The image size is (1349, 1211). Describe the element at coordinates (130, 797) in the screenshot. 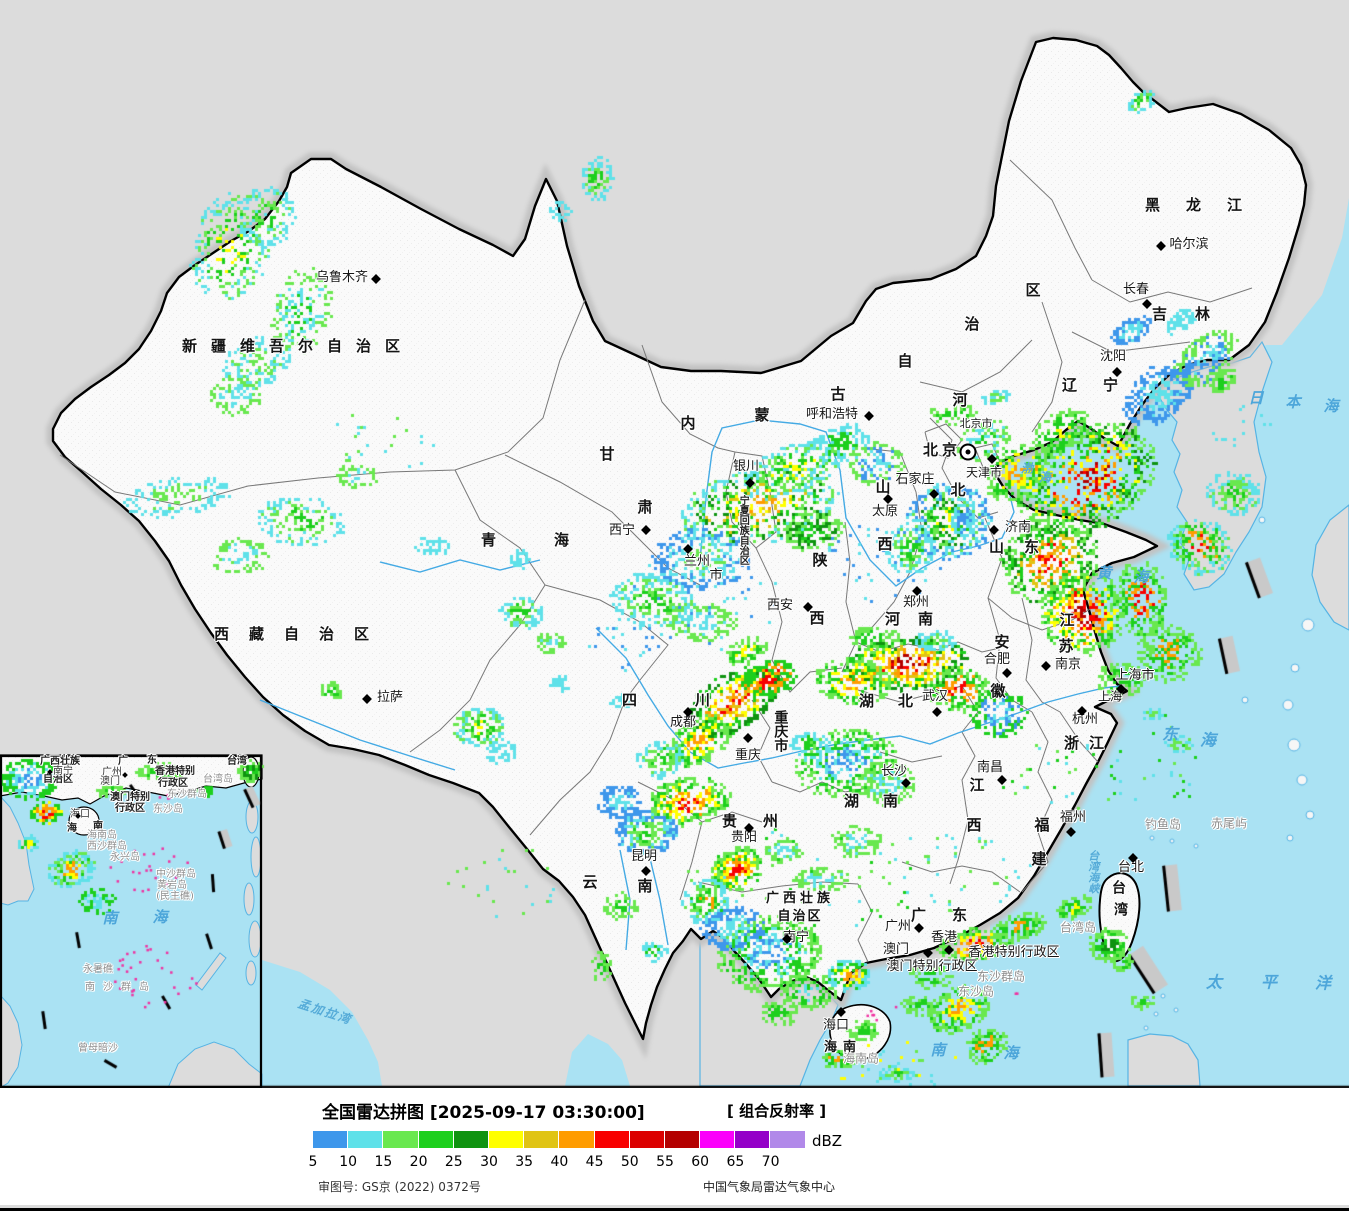

I see `map-label: 澳门特别` at that location.